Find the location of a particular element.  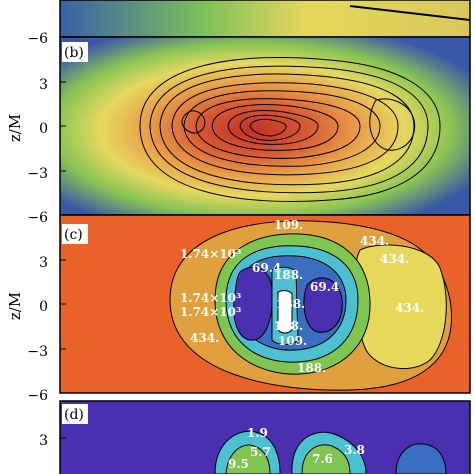

panel-d-label-box is located at coordinates (75, 414).